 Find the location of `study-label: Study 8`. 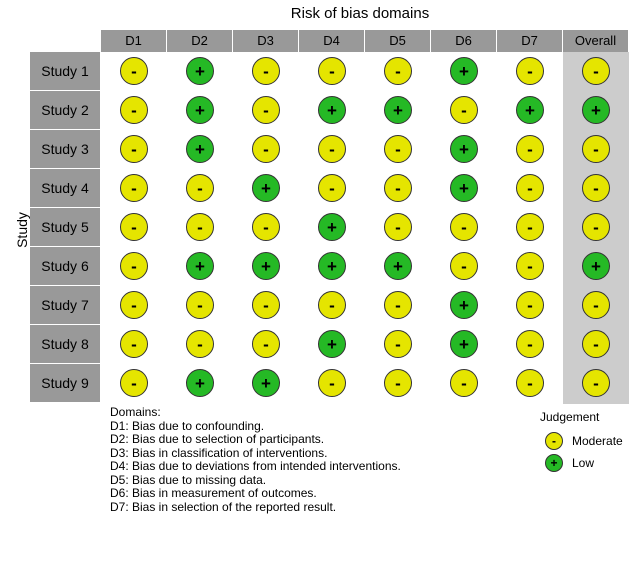

study-label: Study 8 is located at coordinates (65, 344).